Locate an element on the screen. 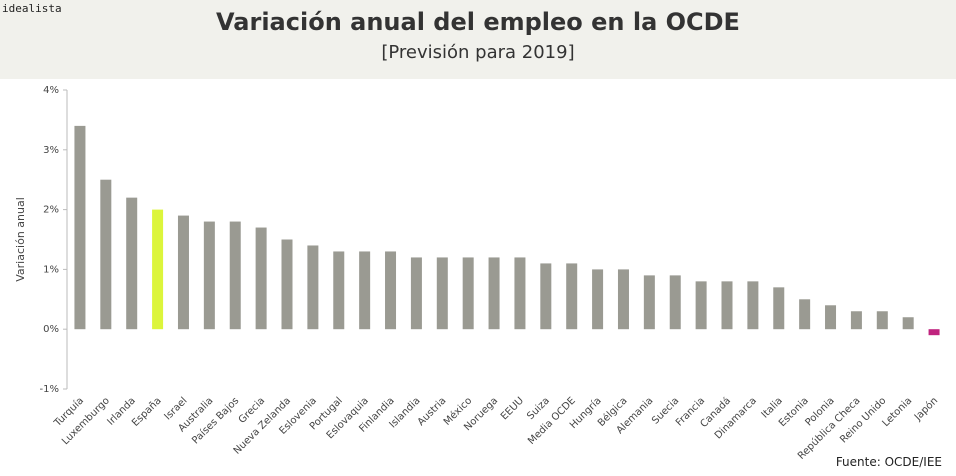  source-note: Fuente: OCDE/IEE is located at coordinates (888, 462).